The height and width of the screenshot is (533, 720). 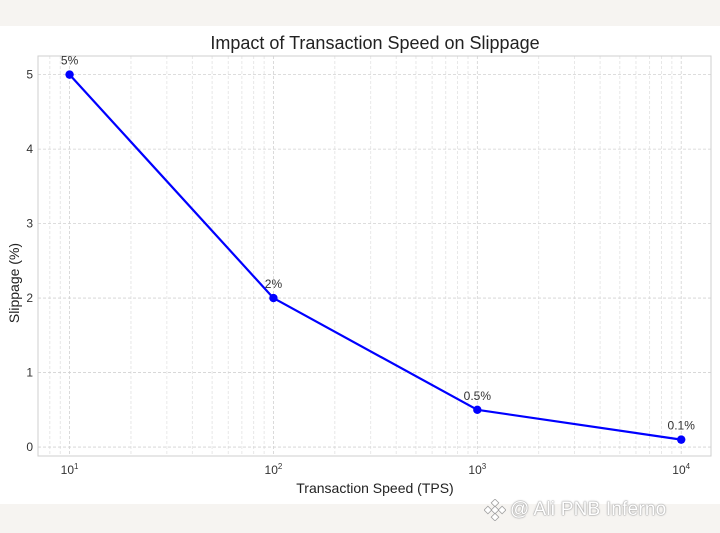 What do you see at coordinates (29, 447) in the screenshot?
I see `y-tick-label: 0` at bounding box center [29, 447].